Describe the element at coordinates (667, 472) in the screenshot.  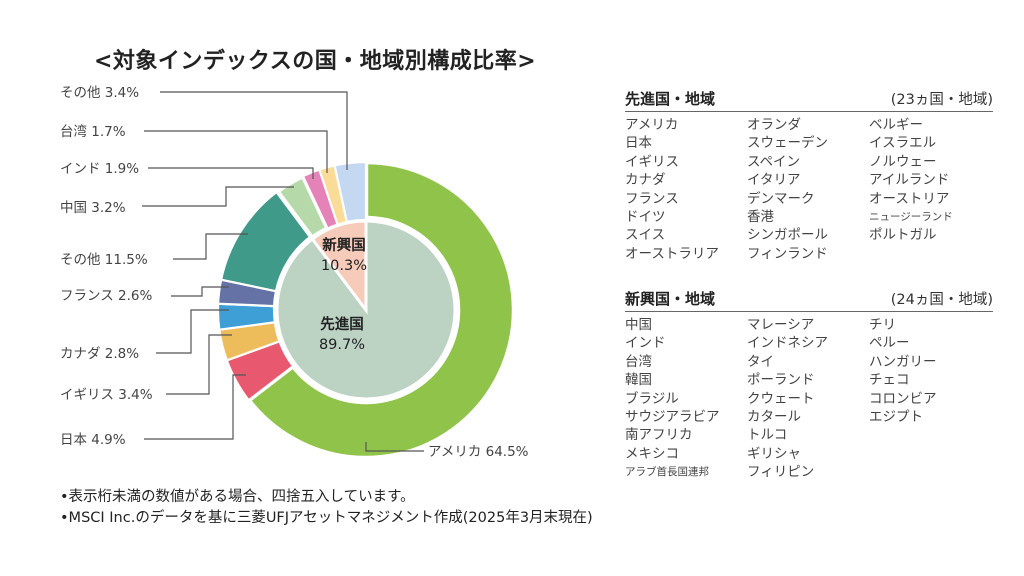
I see `emerging-country: アラブ首長国連邦` at that location.